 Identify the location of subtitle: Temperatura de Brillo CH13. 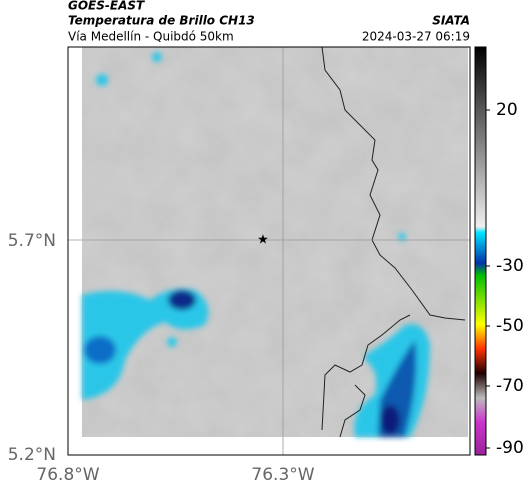
(161, 21).